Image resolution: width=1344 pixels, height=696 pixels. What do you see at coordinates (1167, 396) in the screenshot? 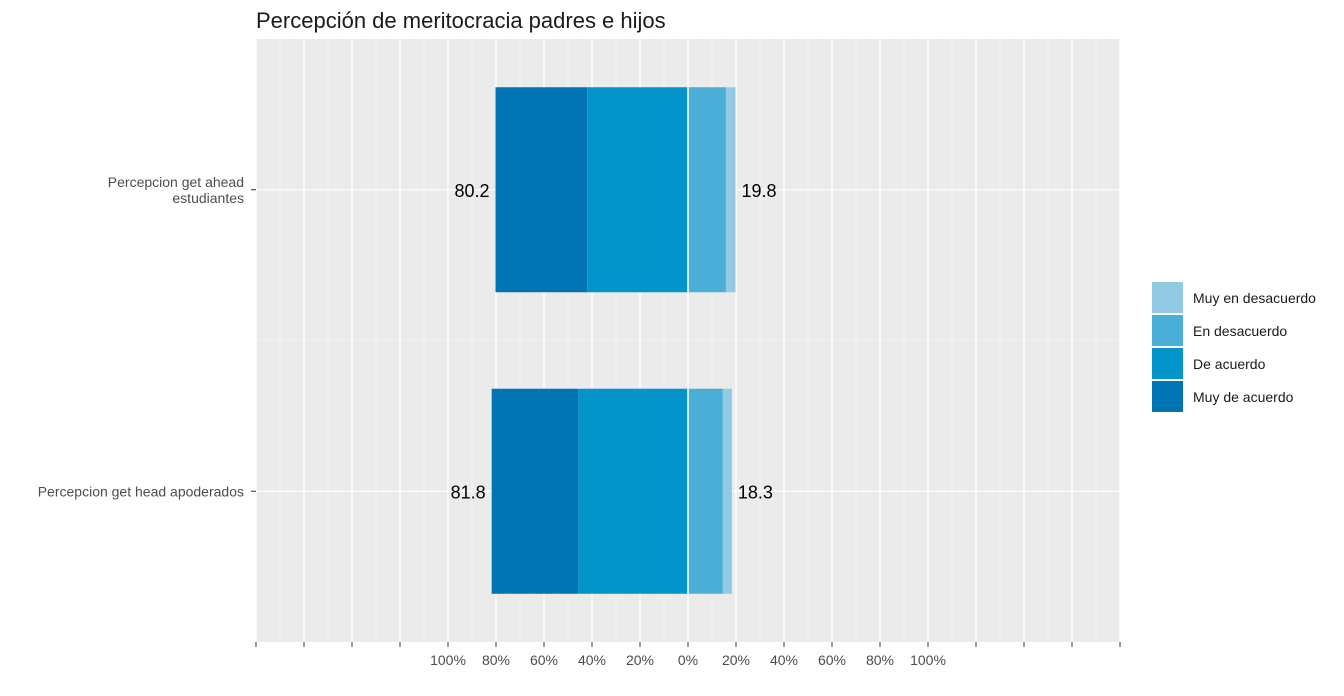
I see `legend-key-muy-de-acuerdo` at bounding box center [1167, 396].